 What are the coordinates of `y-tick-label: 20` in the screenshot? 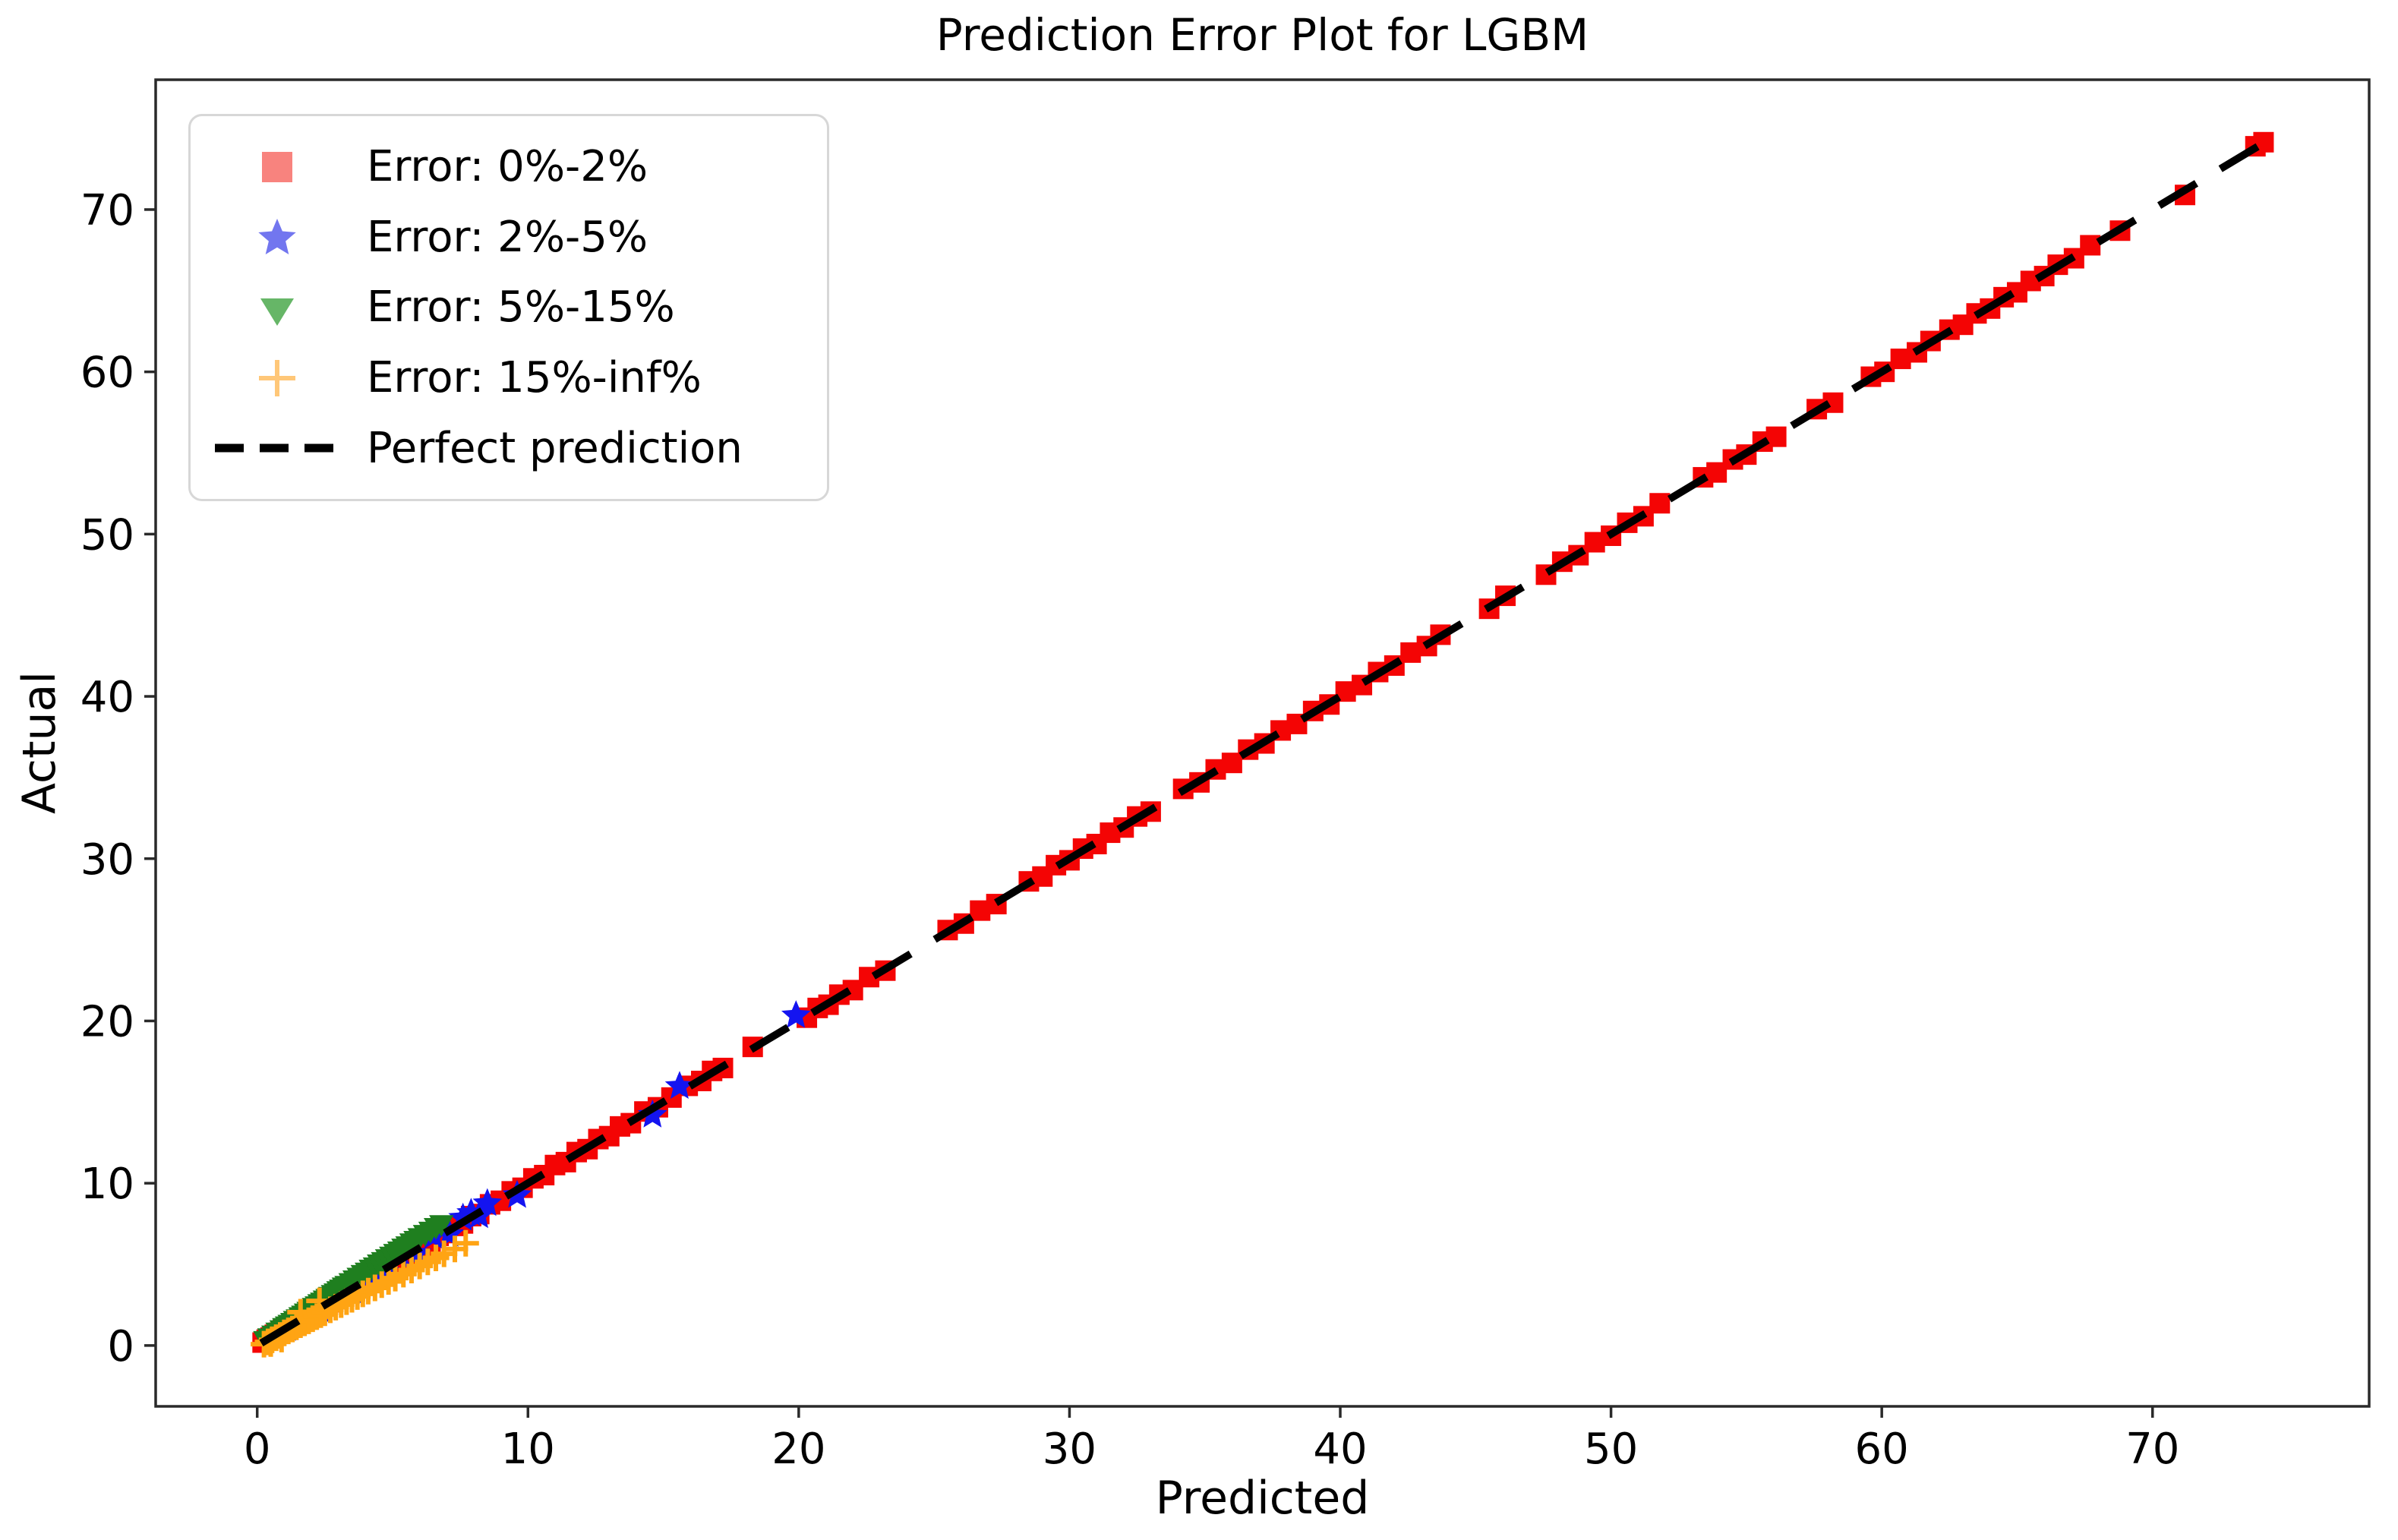 It's located at (107, 1021).